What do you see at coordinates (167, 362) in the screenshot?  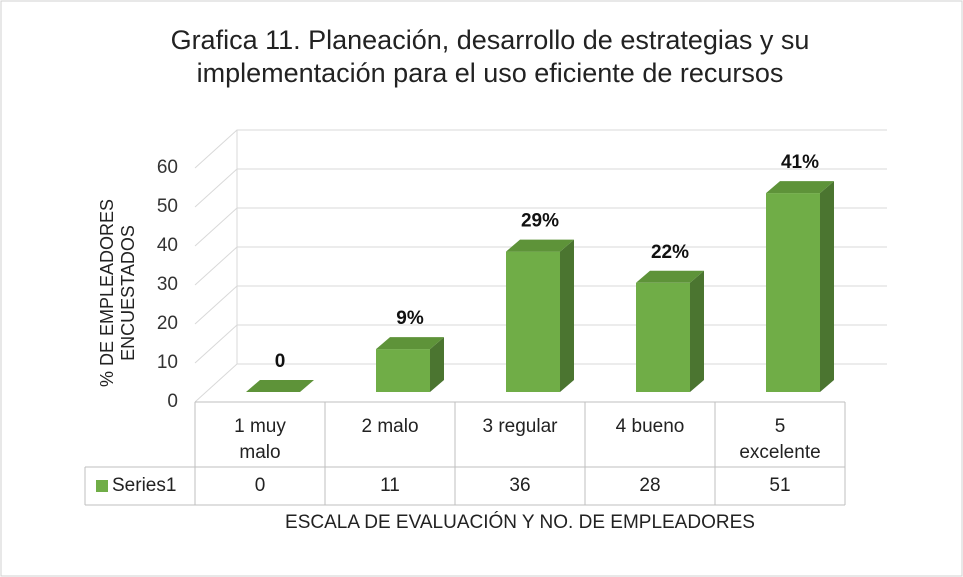 I see `y-tick-label: 10` at bounding box center [167, 362].